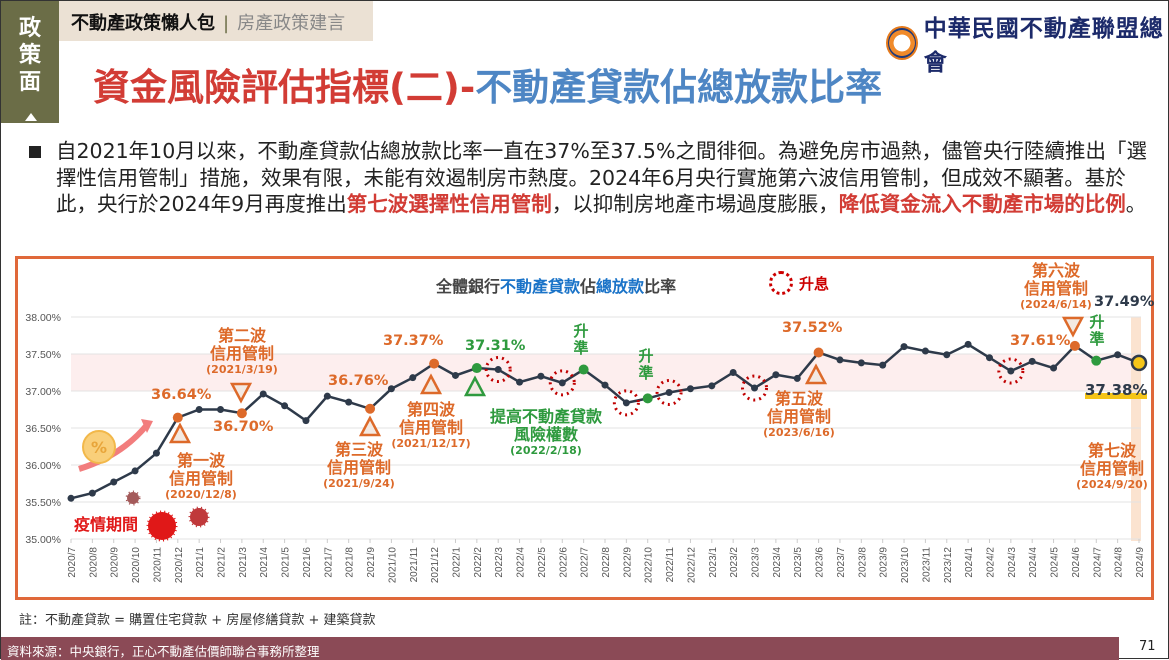 The image size is (1169, 660). Describe the element at coordinates (841, 562) in the screenshot. I see `x-tick-label: 2023/7` at that location.